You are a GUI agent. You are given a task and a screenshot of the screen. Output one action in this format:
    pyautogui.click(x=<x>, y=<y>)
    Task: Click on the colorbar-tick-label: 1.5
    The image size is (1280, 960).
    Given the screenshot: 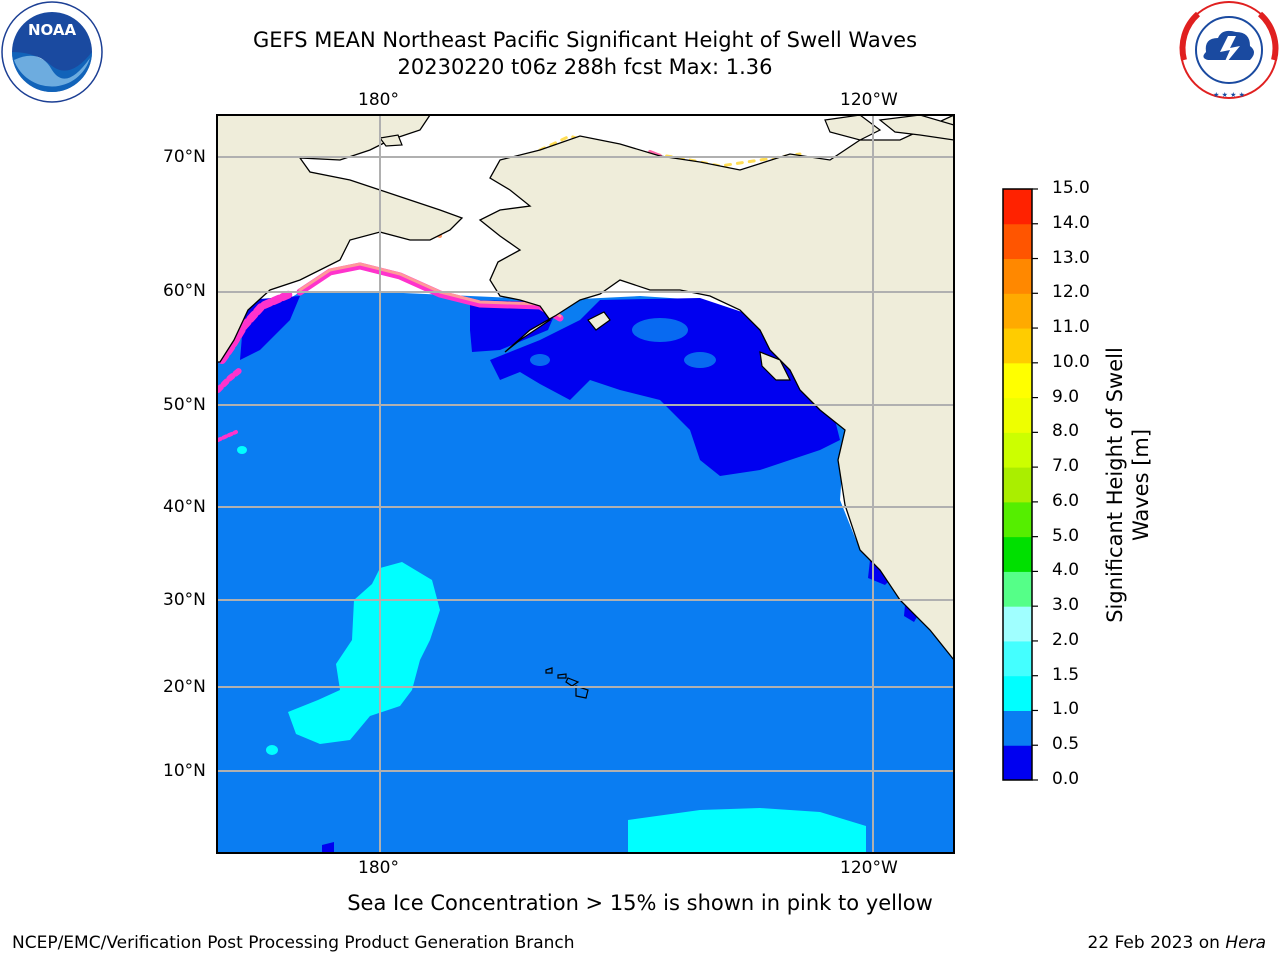 What is the action you would take?
    pyautogui.click(x=1066, y=674)
    